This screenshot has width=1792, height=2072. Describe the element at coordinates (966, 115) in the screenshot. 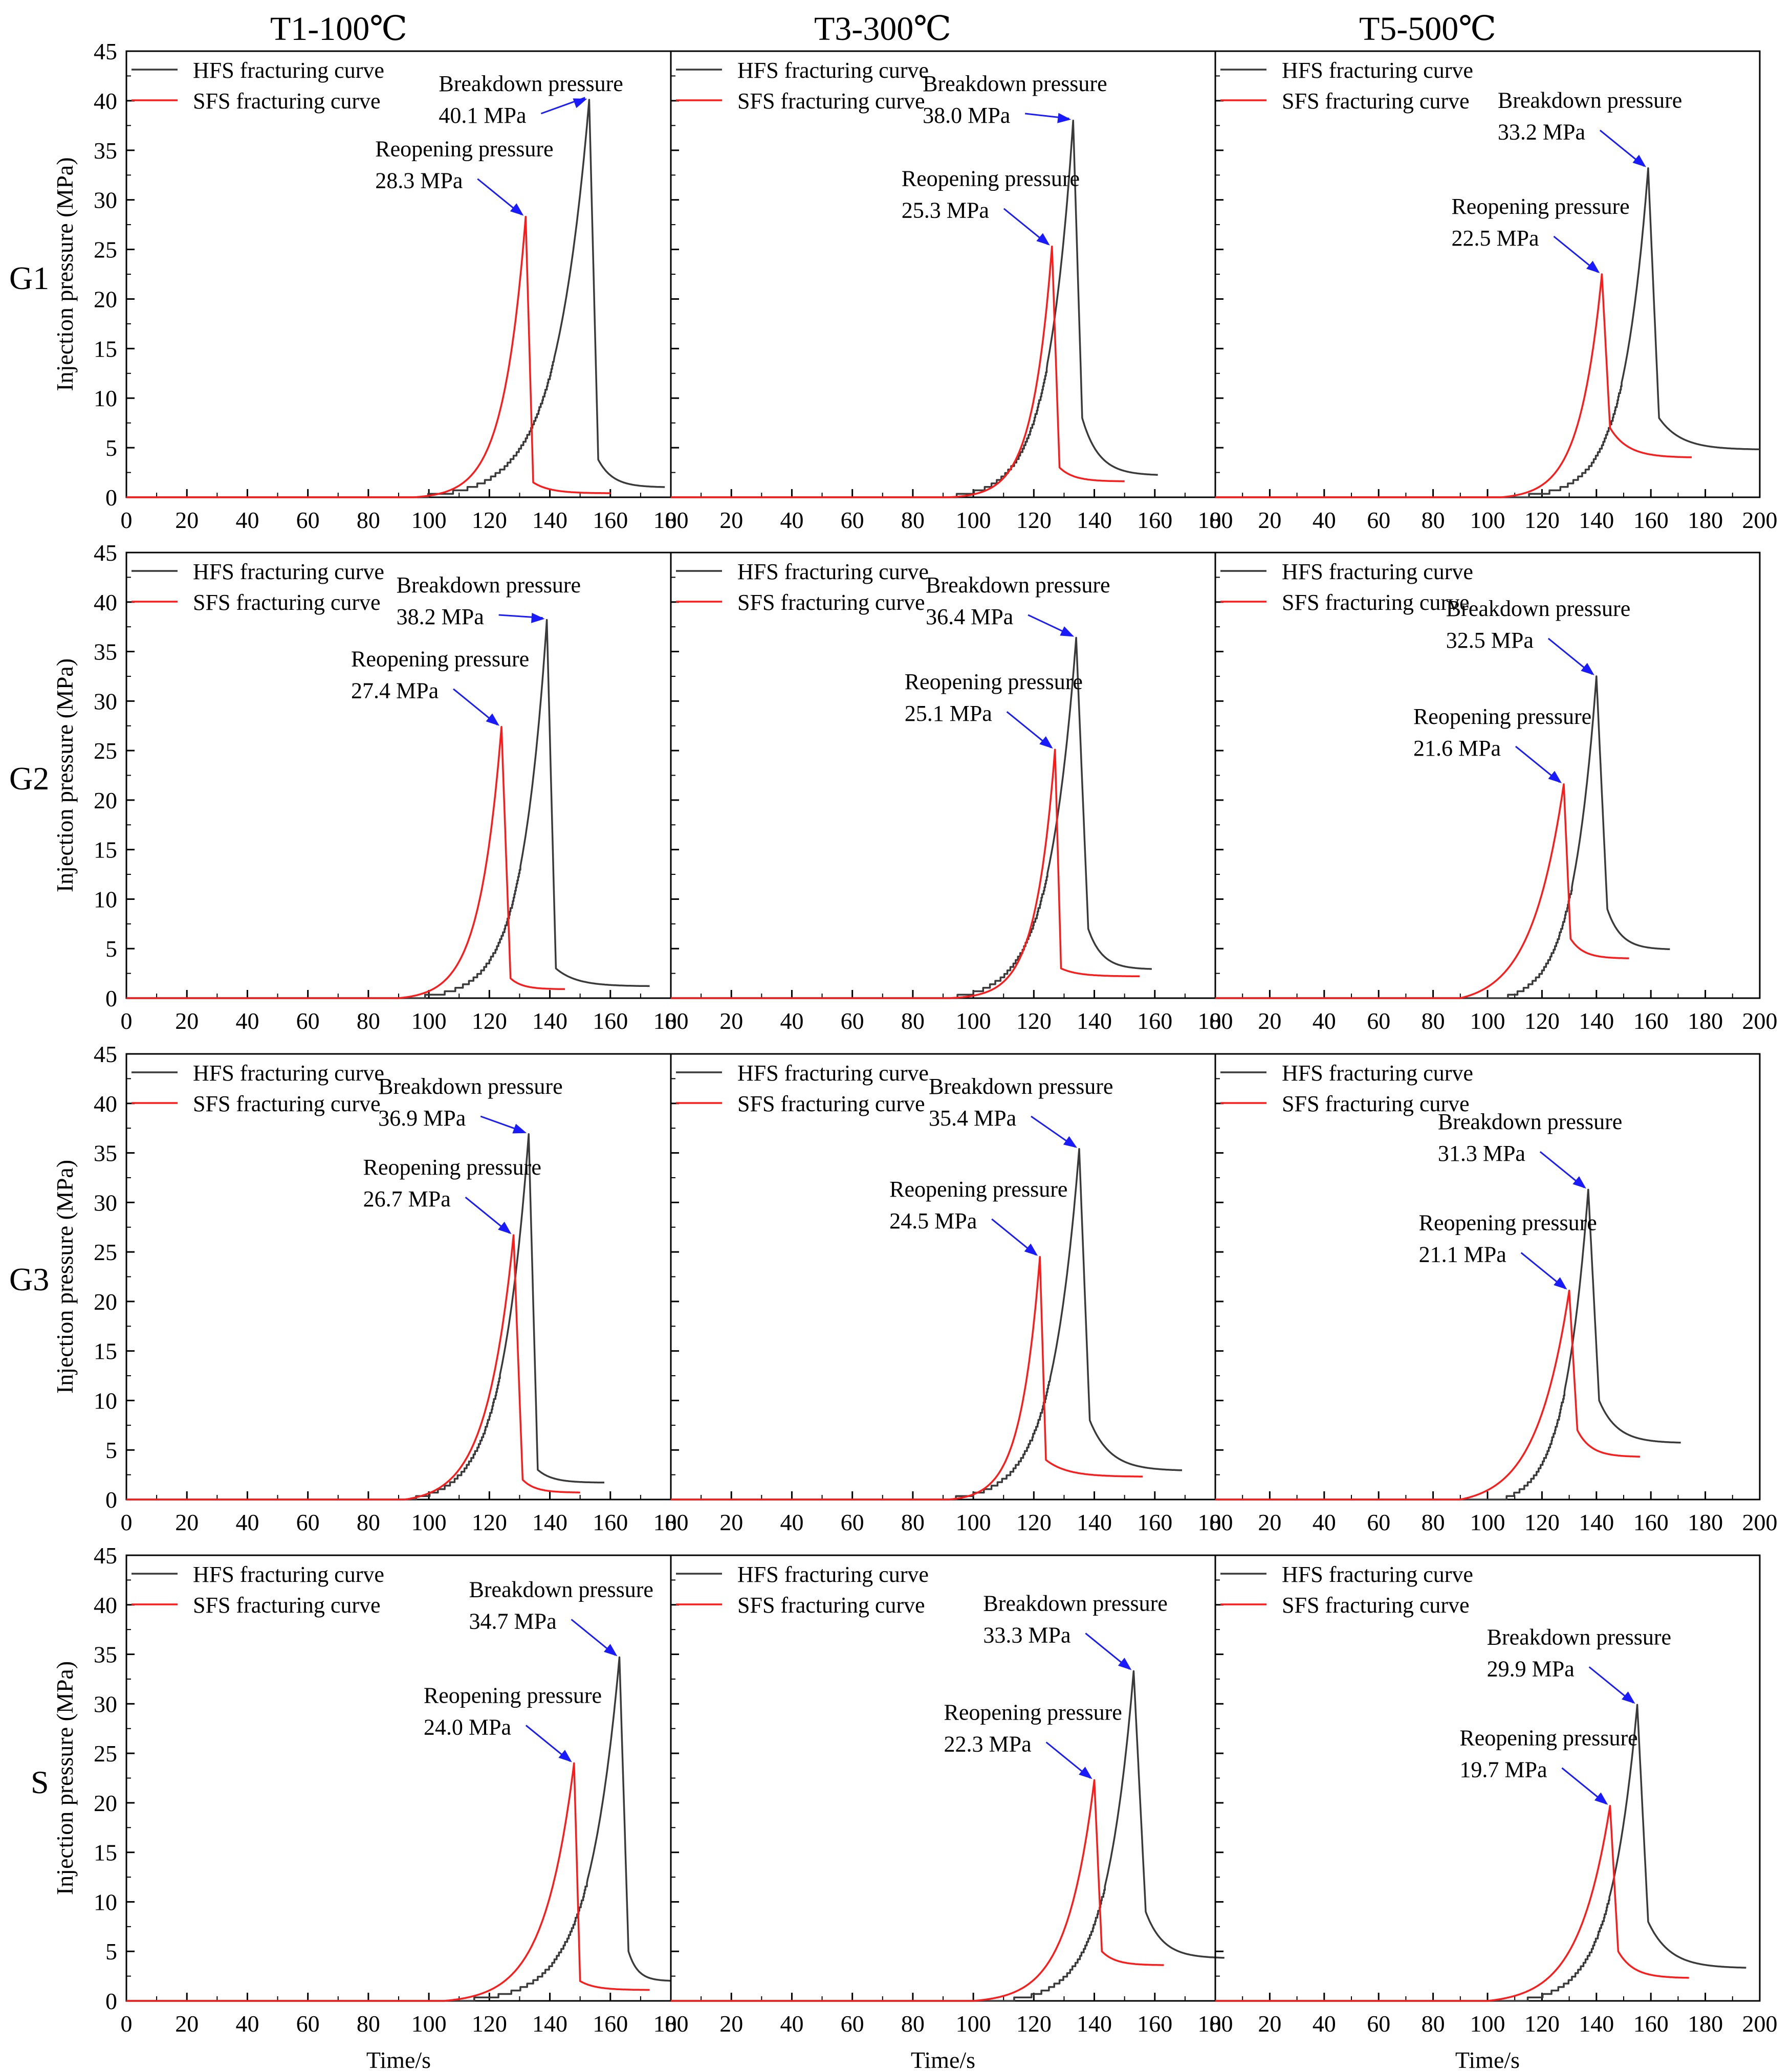

I see `breakdown-value: 38.0 MPa` at that location.